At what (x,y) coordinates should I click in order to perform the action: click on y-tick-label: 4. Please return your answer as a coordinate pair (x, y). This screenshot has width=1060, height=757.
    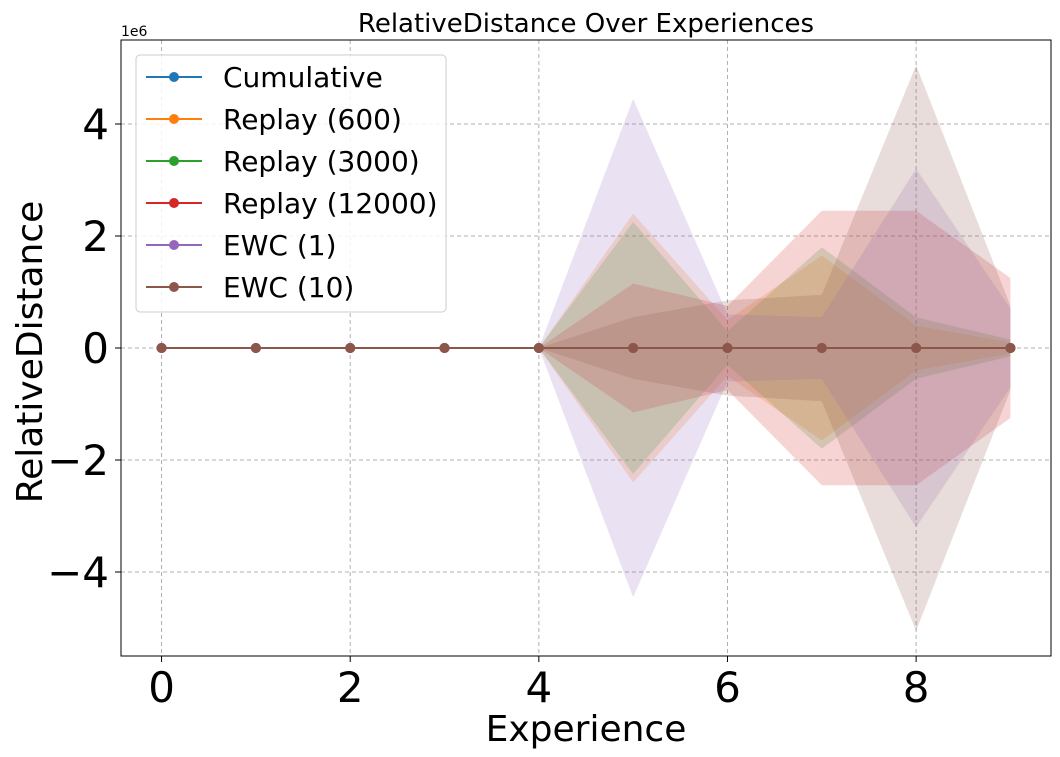
    Looking at the image, I should click on (95, 124).